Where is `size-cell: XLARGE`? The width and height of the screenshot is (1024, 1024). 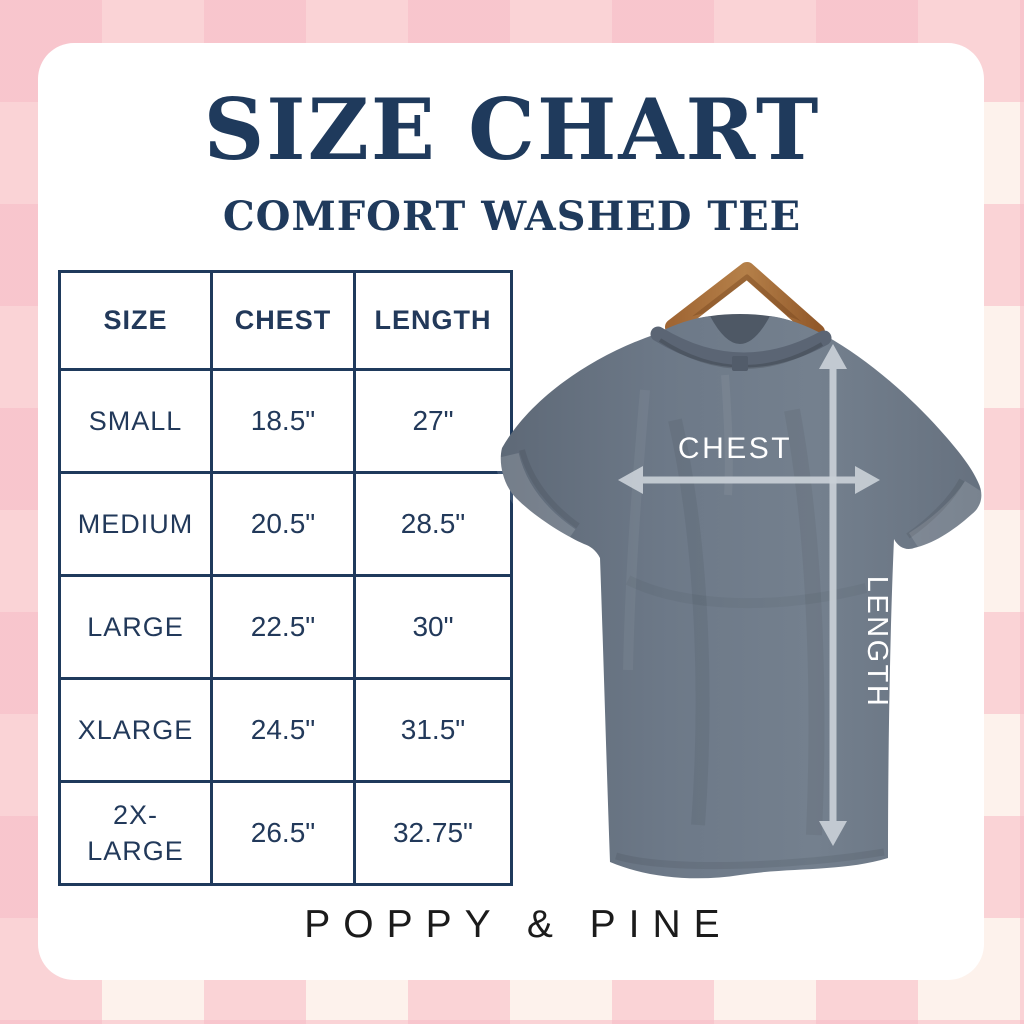 size-cell: XLARGE is located at coordinates (135, 730).